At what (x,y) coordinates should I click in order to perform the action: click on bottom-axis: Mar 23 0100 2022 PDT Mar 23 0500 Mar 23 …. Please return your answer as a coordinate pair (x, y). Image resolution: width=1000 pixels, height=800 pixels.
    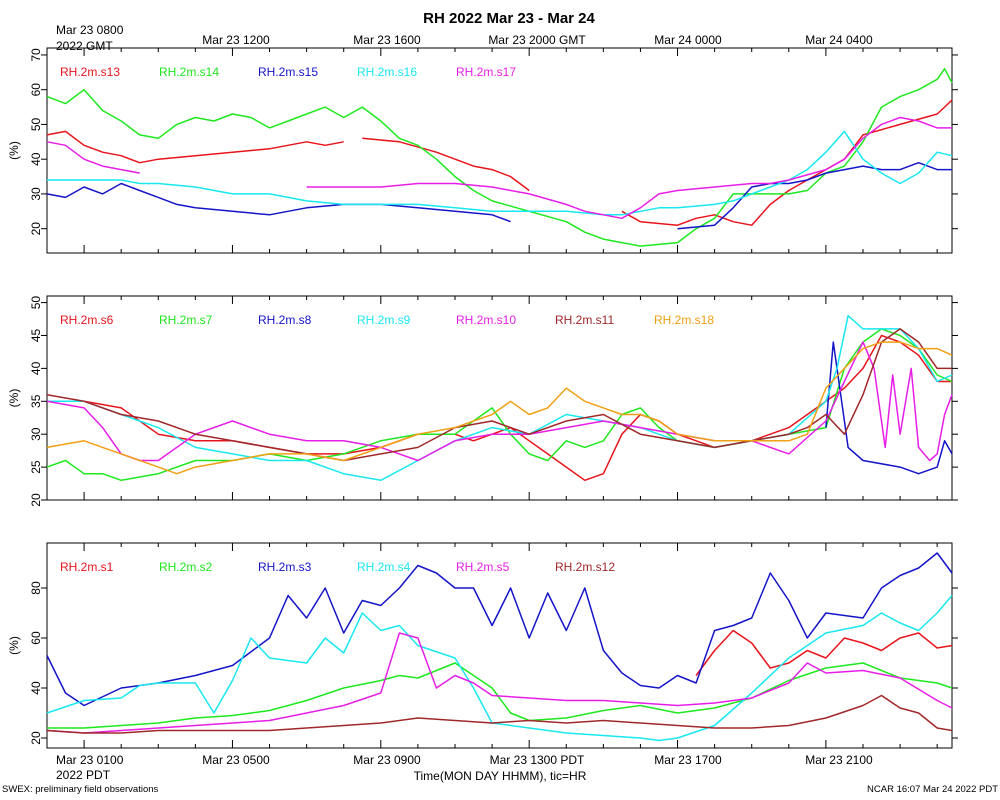
    Looking at the image, I should click on (464, 768).